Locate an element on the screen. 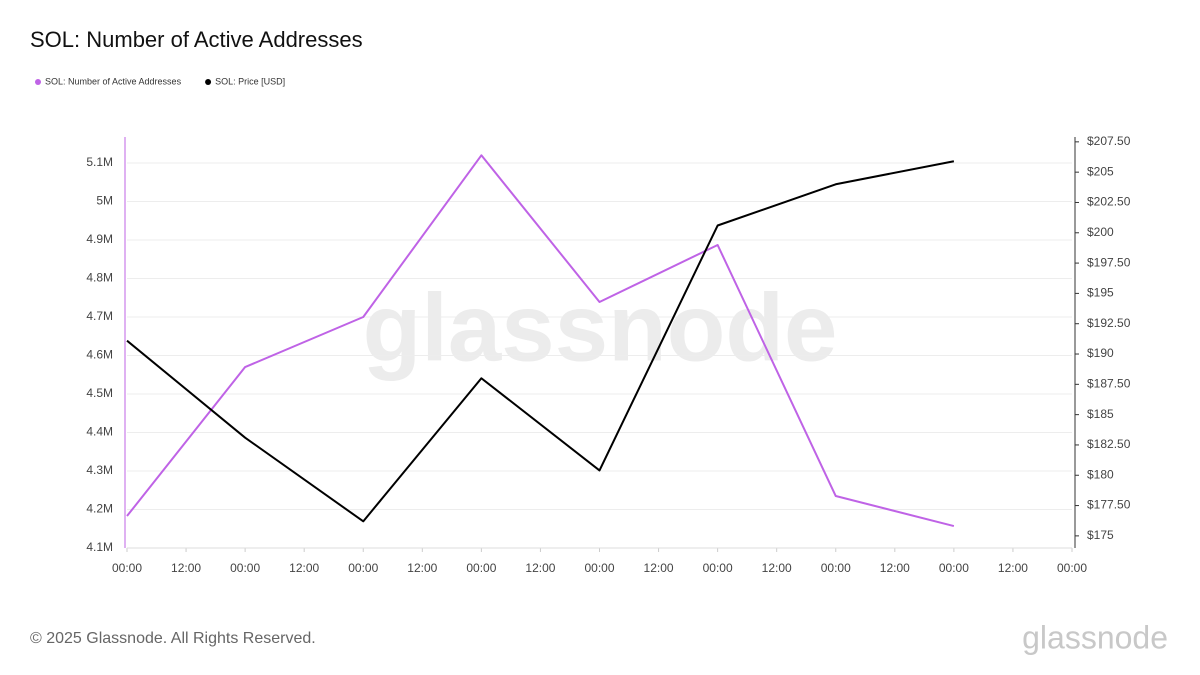  y2-tick-label: $180 is located at coordinates (1100, 474).